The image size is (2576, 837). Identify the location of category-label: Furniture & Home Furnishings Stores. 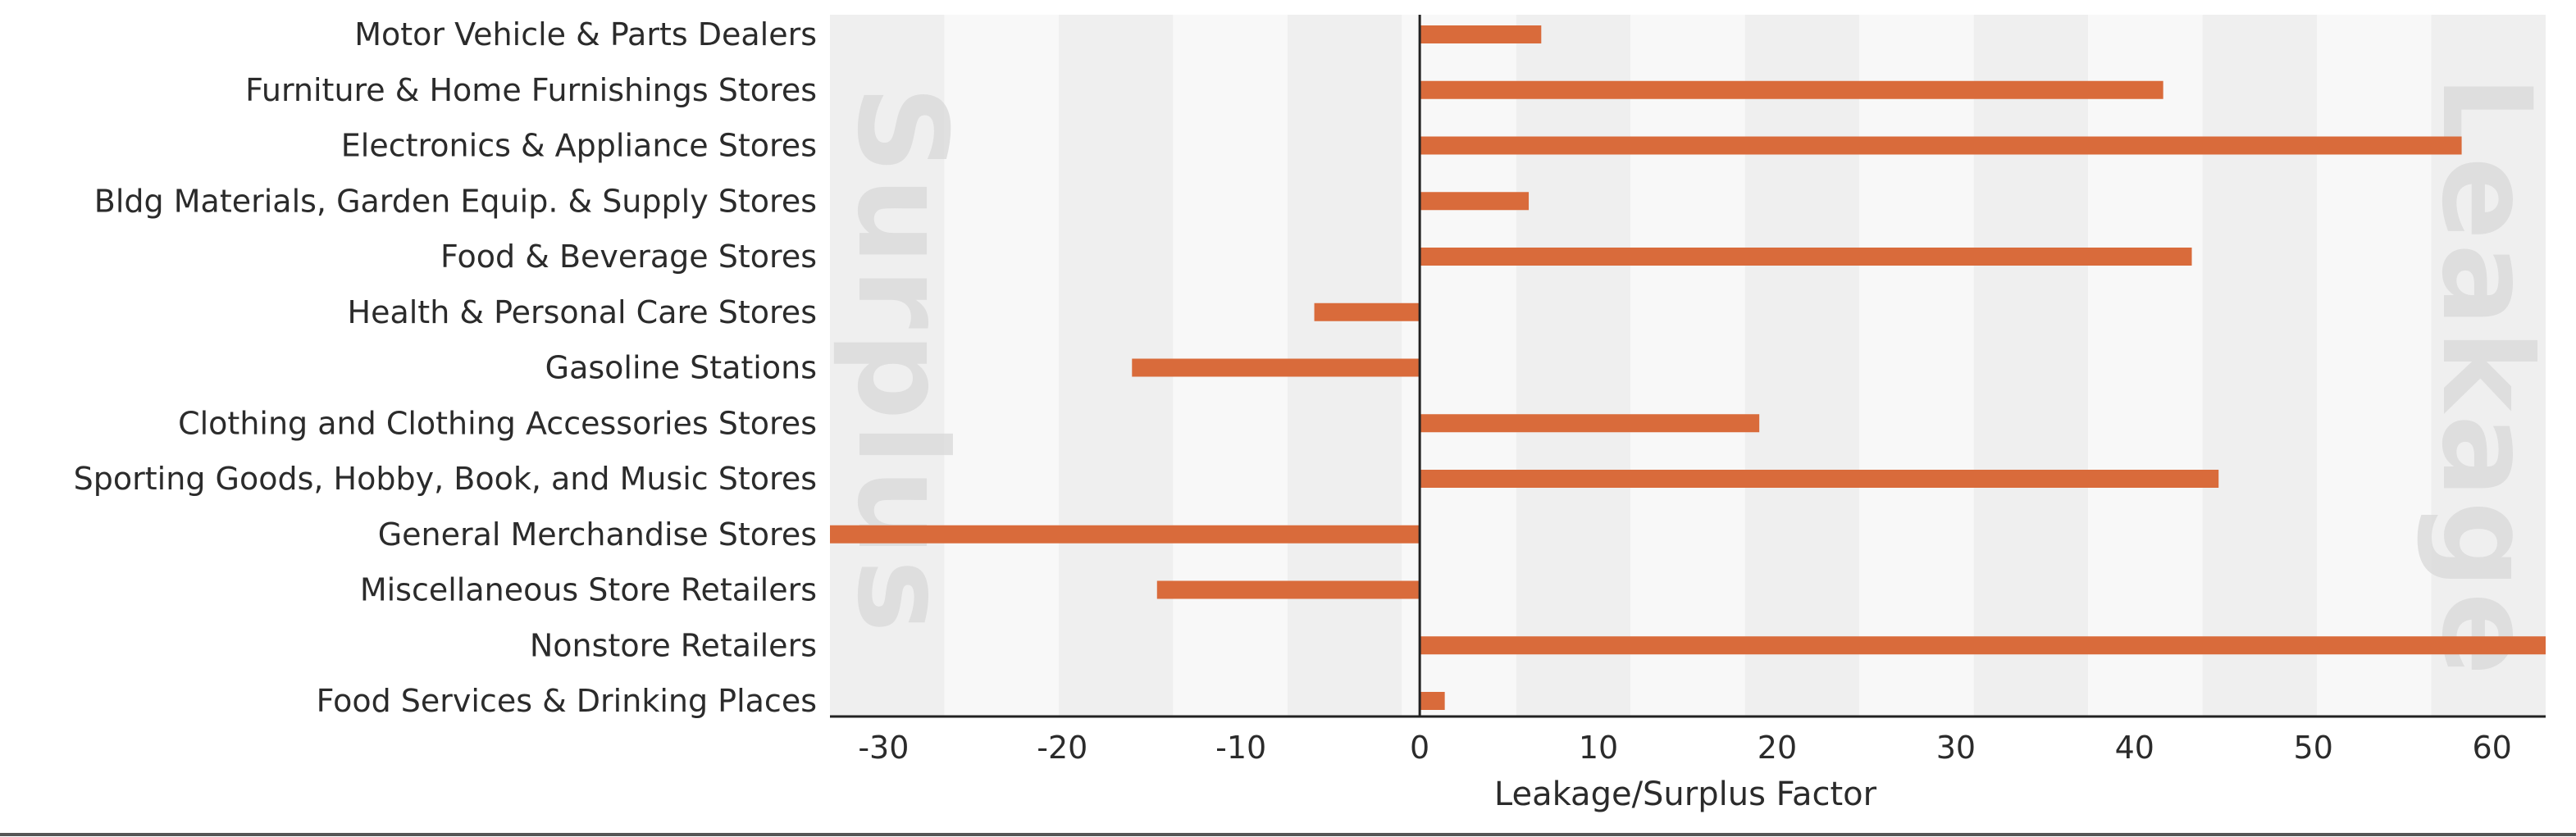
(531, 90).